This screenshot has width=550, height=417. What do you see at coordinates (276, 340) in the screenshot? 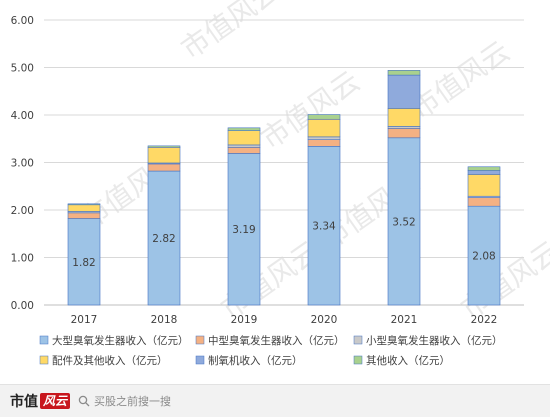
I see `legend-label-1: 中型臭氧发生器收入（亿元）` at bounding box center [276, 340].